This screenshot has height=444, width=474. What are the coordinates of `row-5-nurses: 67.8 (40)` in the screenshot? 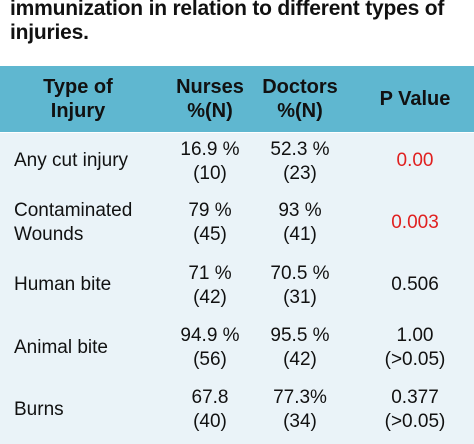 It's located at (210, 410).